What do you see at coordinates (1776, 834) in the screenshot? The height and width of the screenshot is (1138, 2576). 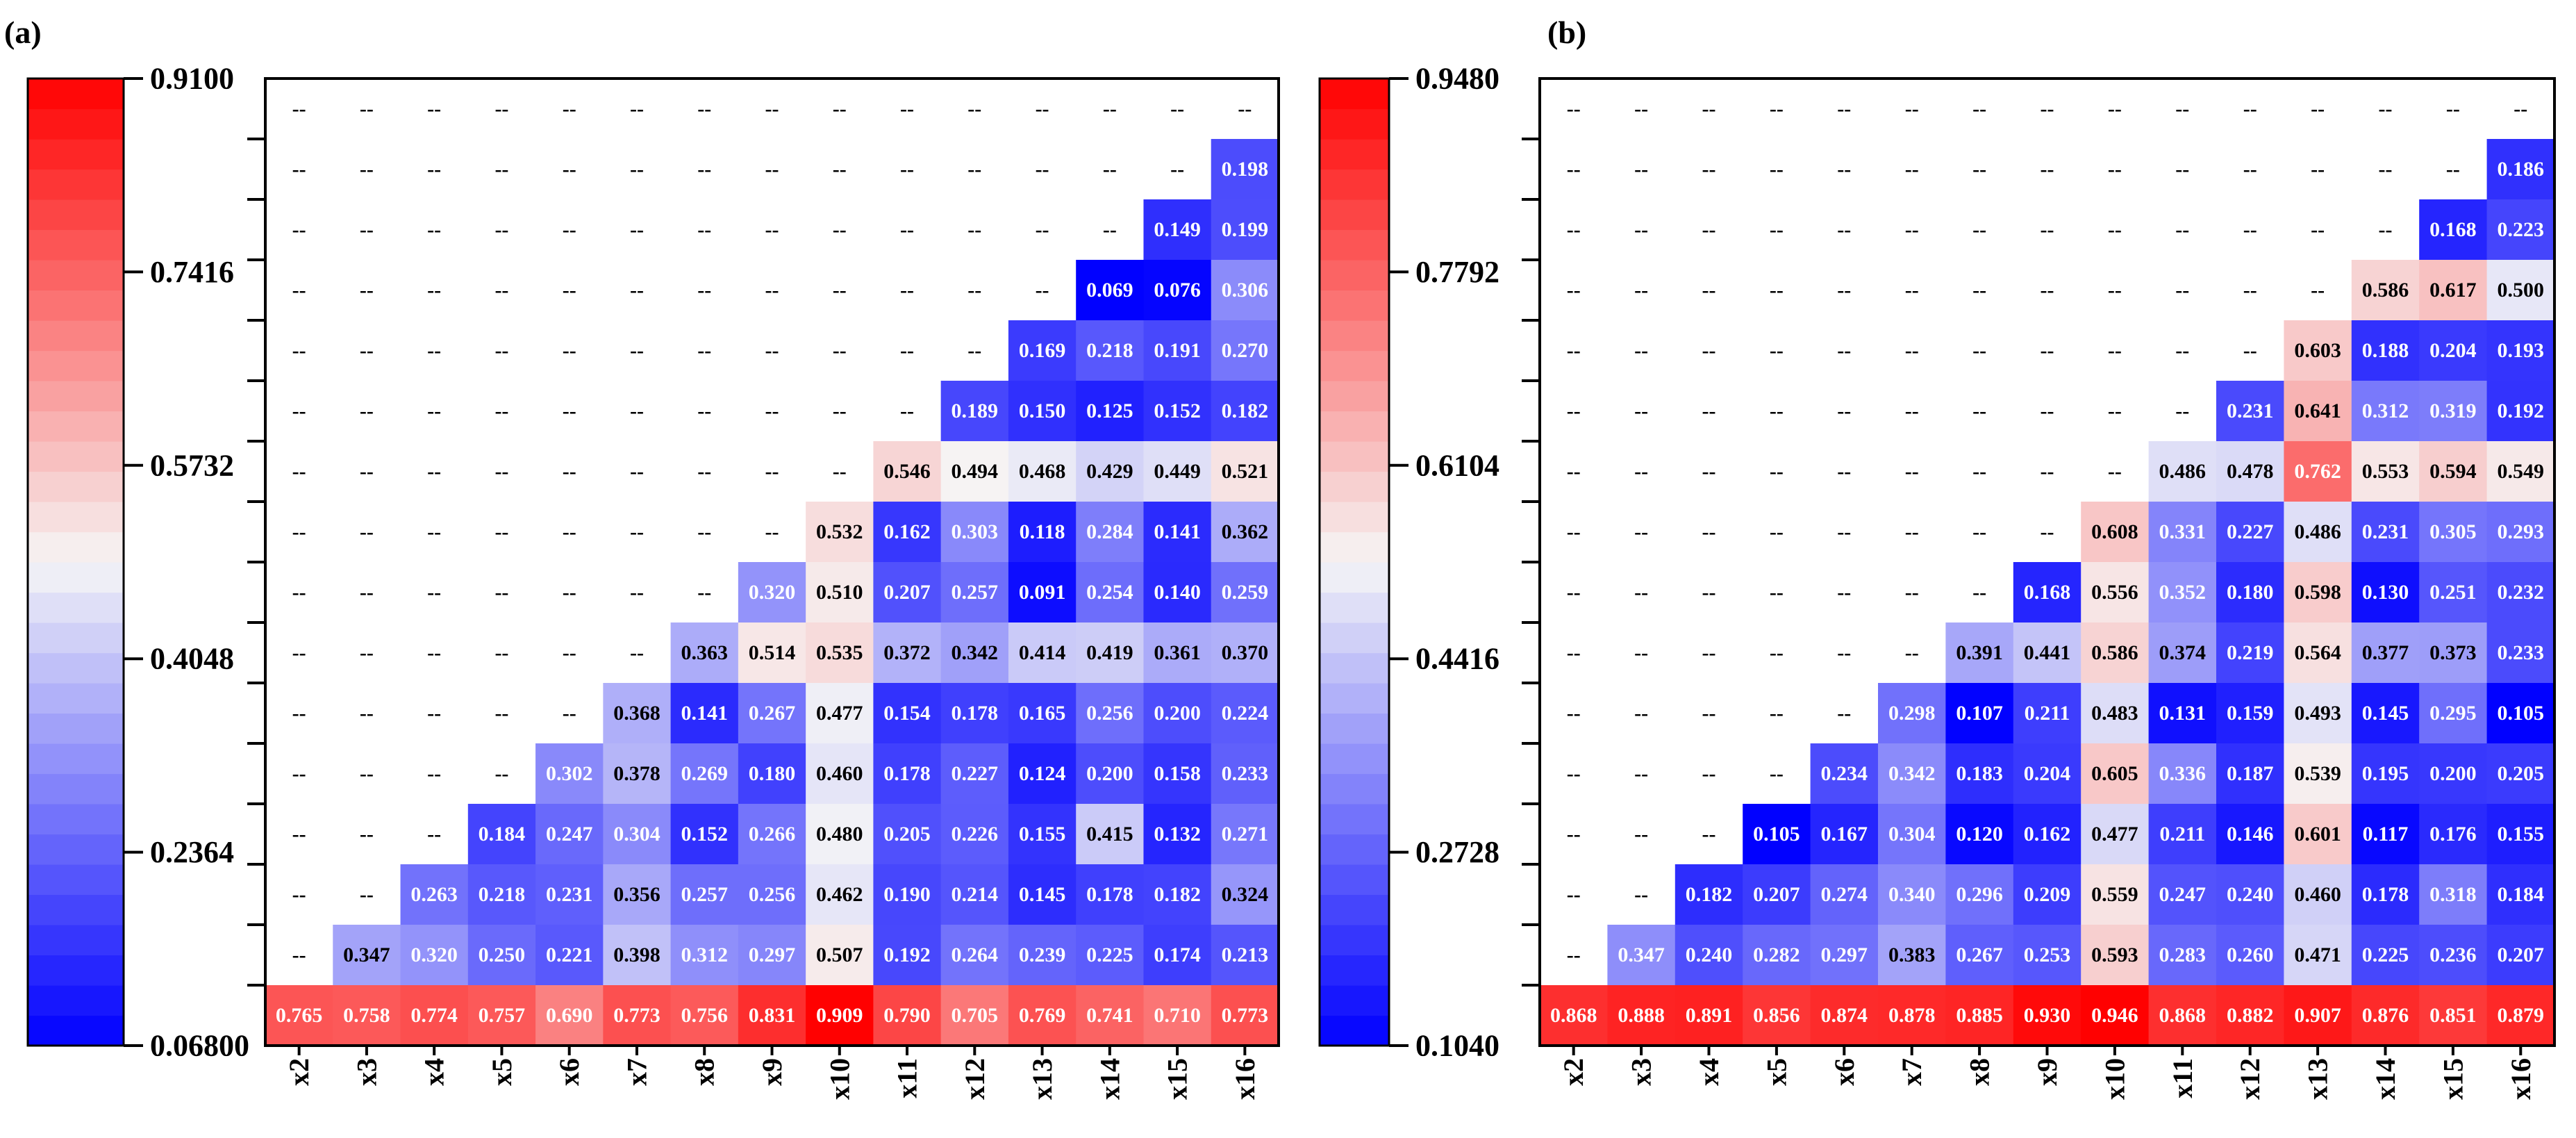 I see `cell-value: 0.105` at bounding box center [1776, 834].